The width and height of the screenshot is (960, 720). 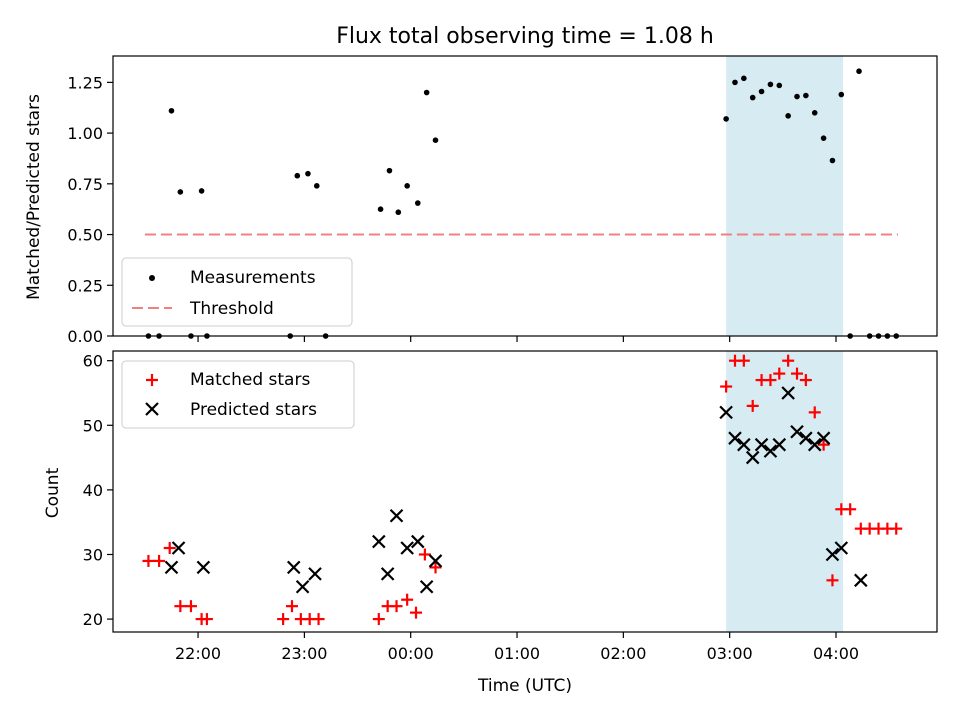 I want to click on bottom-x-axis: 22:00 23:00 00:00 01:00 02:00 03:00 04:00, so click(x=517, y=647).